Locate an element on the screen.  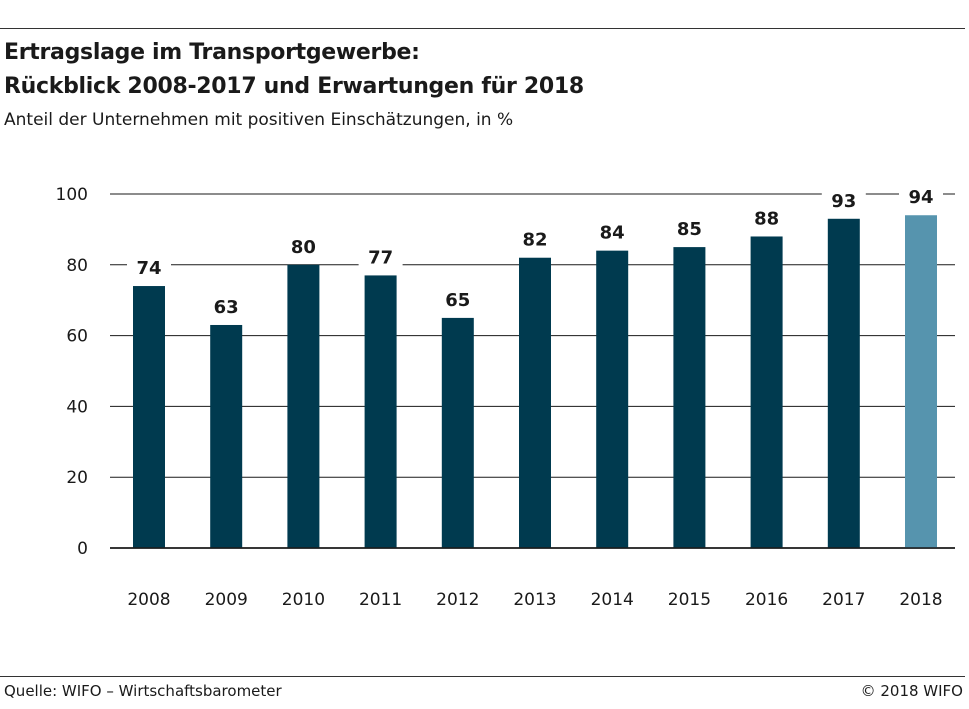
data-label: 94 is located at coordinates (920, 197).